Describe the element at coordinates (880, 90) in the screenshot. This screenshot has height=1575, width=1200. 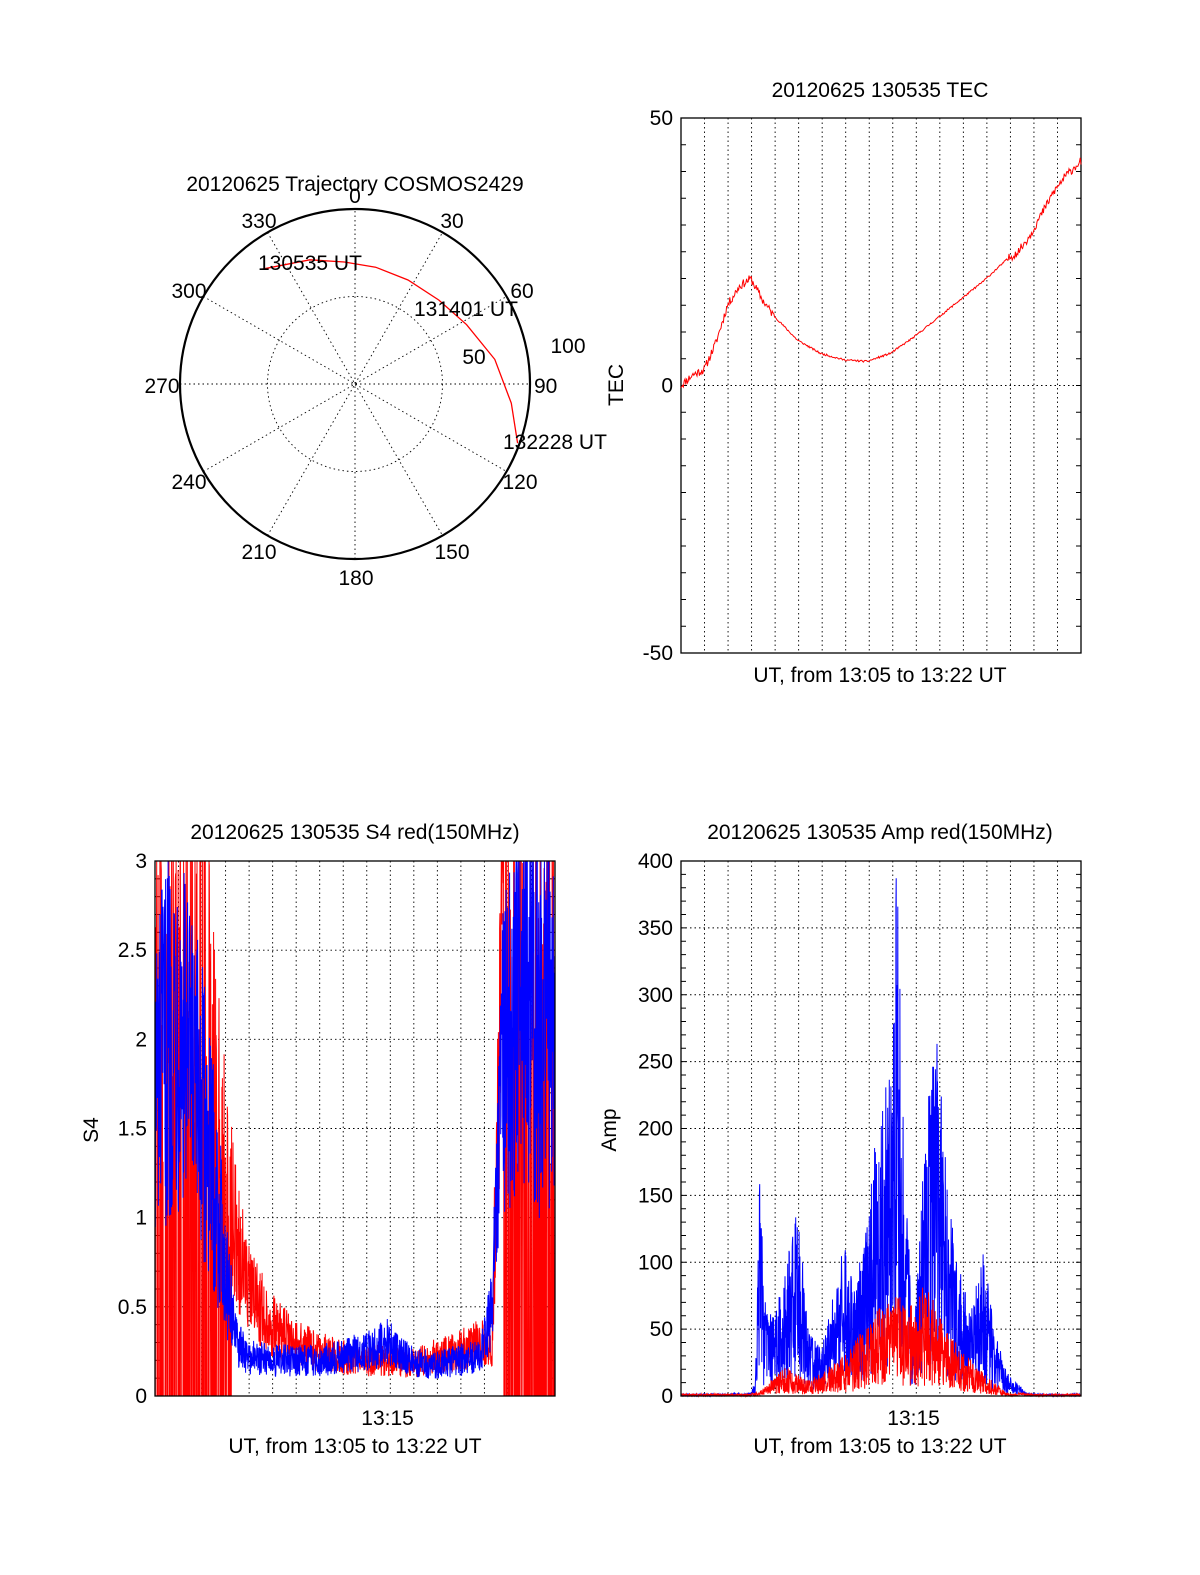
I see `tec-title: 20120625 130535 TEC` at that location.